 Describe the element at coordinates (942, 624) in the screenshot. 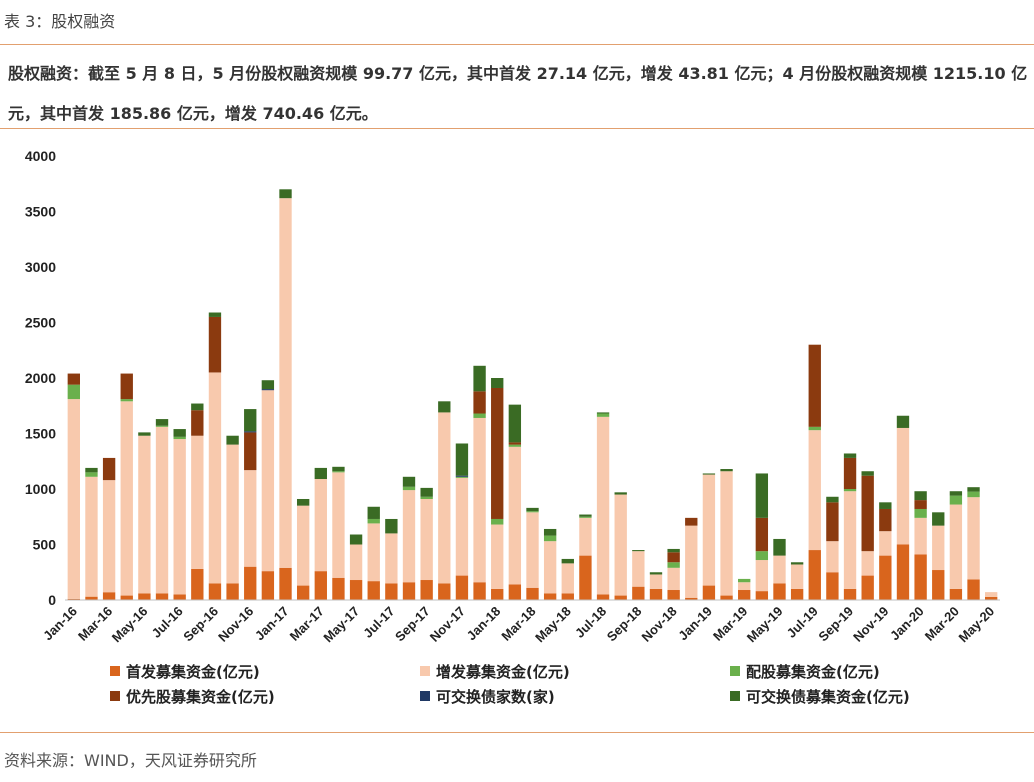

I see `x-tick-label: Mar-20` at that location.